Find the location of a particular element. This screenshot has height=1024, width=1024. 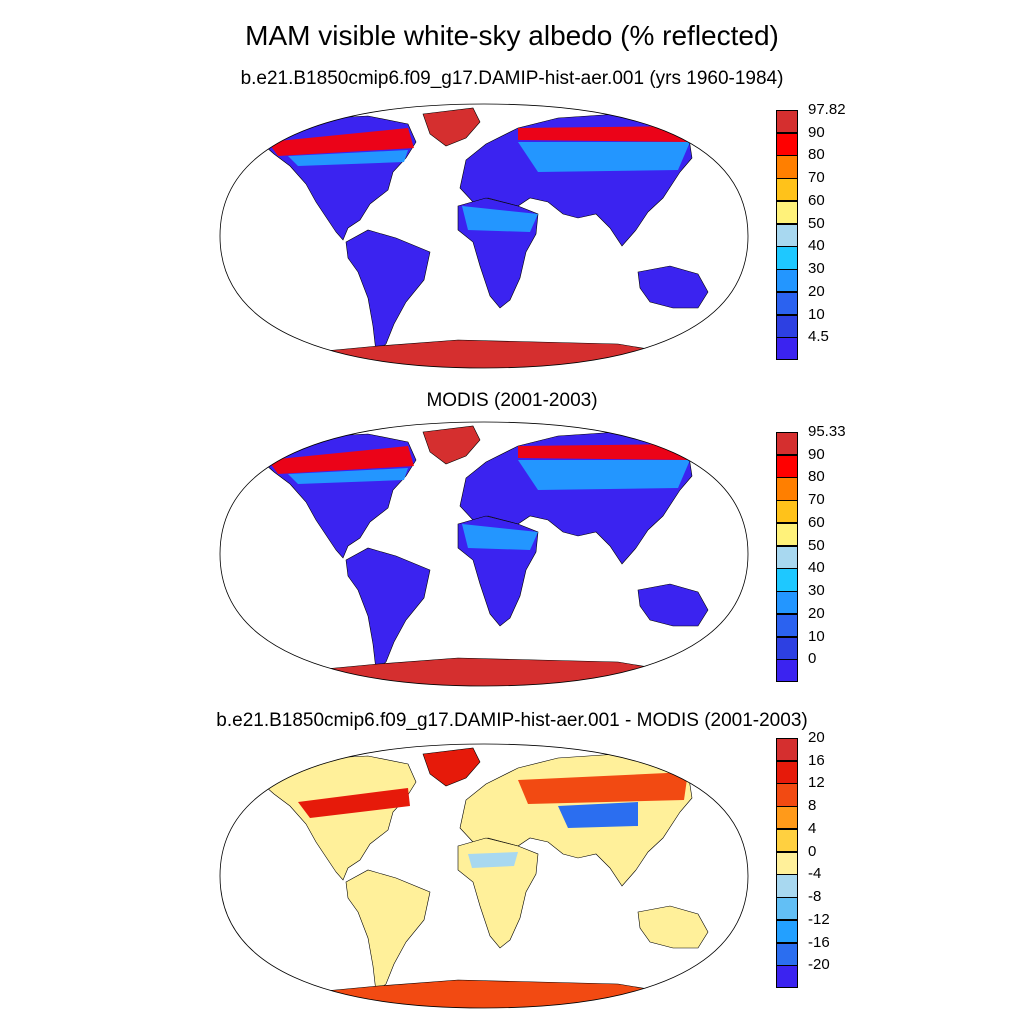

panel-1-colorbar is located at coordinates (787, 235).